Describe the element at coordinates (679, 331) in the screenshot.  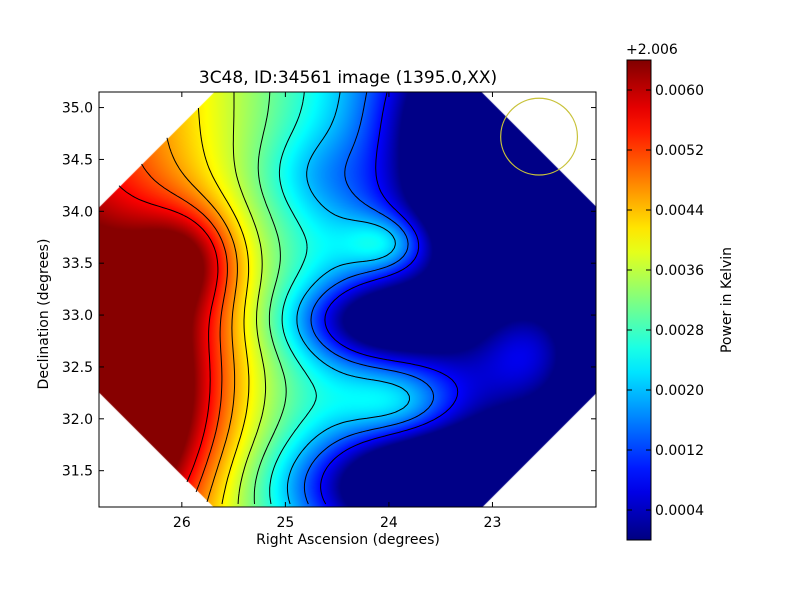
I see `colorbar-tick-label: 0.0028` at that location.